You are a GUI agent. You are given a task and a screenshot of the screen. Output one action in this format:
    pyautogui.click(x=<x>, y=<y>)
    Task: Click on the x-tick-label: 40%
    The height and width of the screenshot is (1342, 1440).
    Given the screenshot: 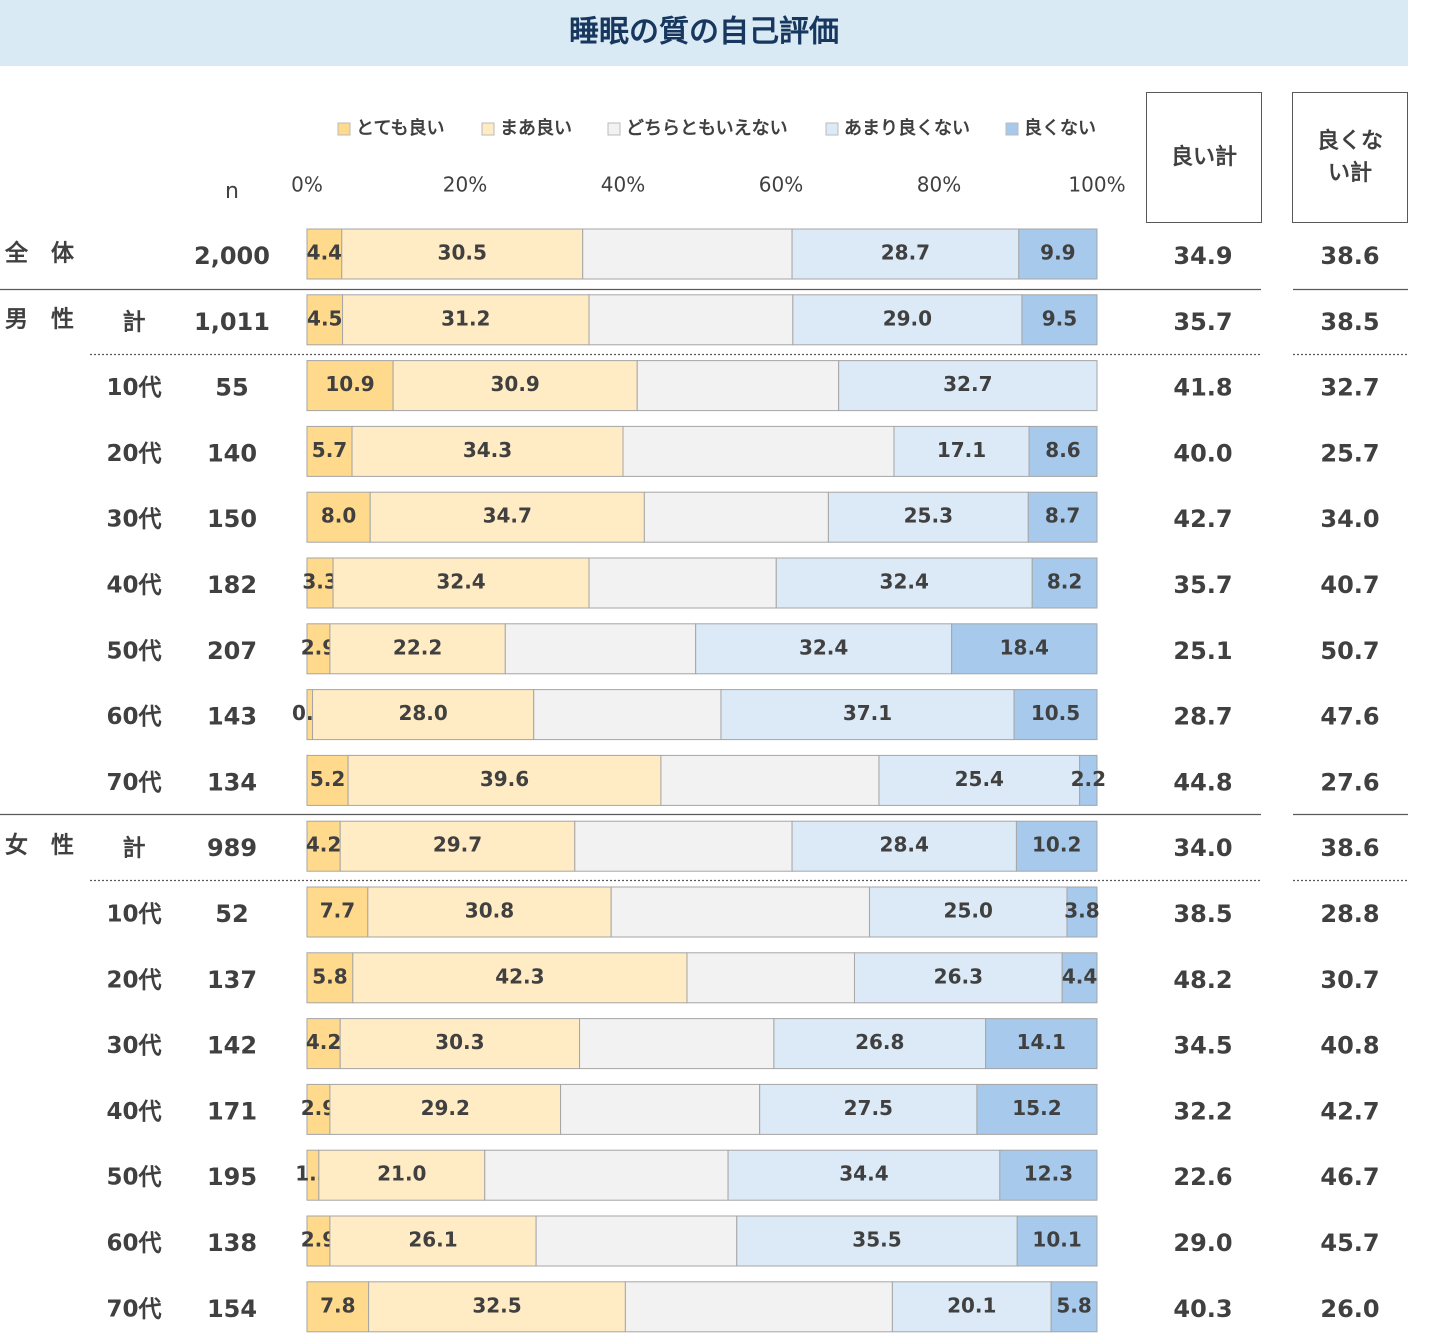 What is the action you would take?
    pyautogui.click(x=623, y=185)
    